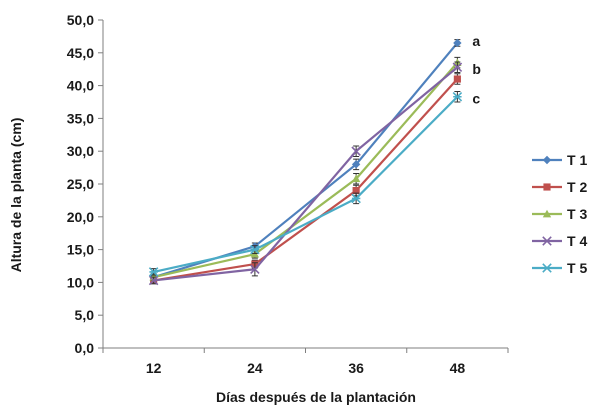  I want to click on annotation-layer: abc, so click(476, 70).